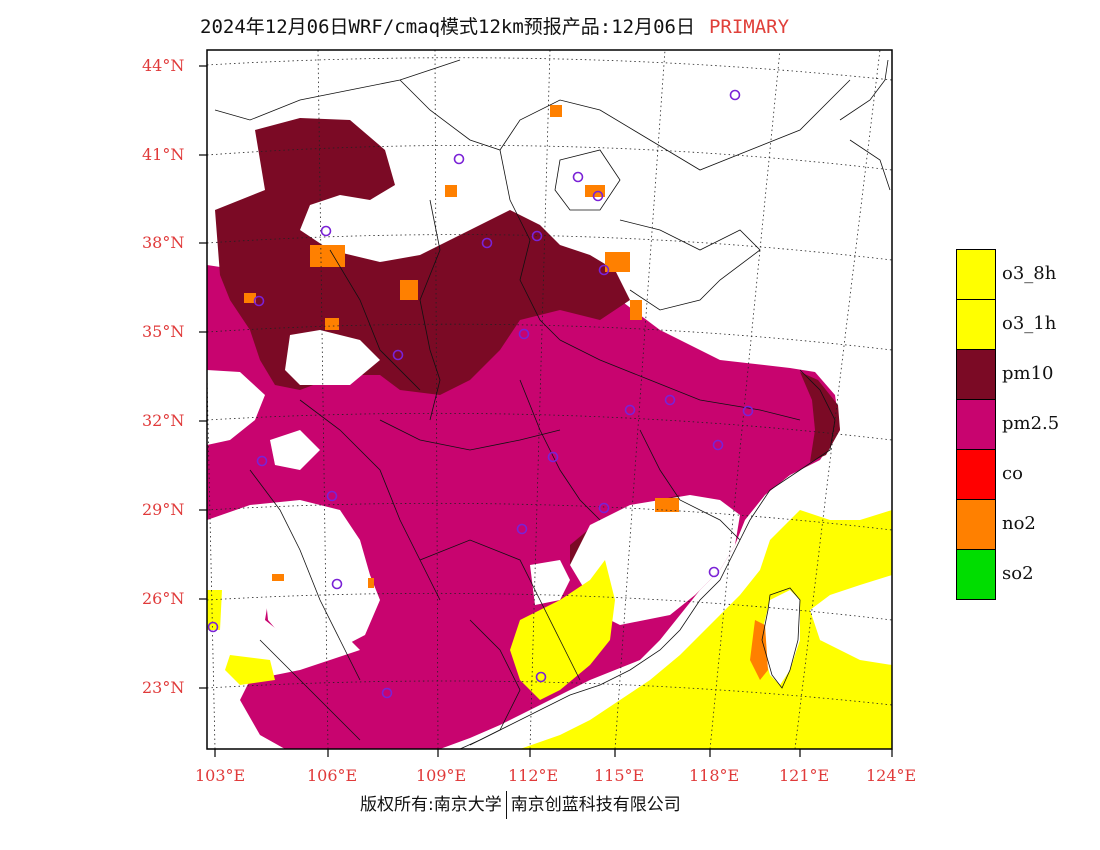 The image size is (1100, 850). I want to click on lon-label-121: 121°E, so click(804, 775).